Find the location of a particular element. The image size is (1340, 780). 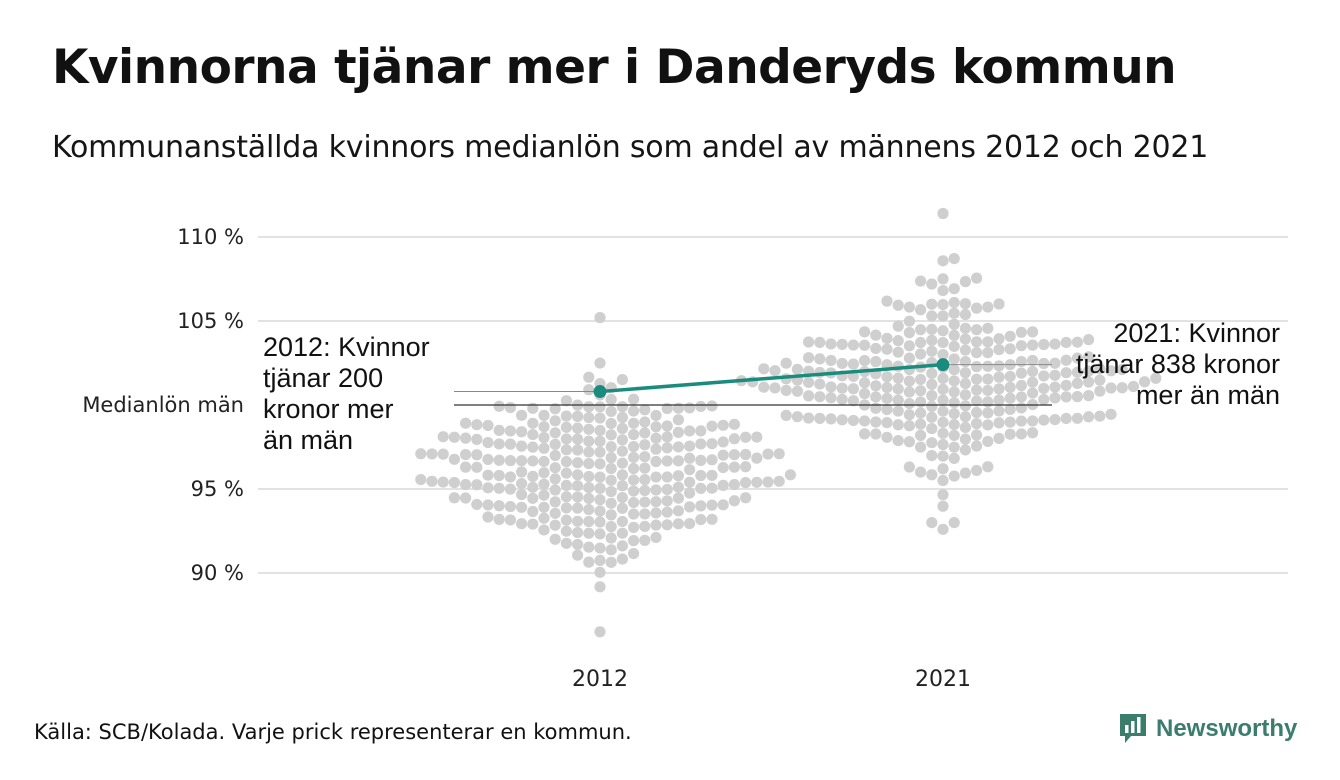

x-tick-label: 2021 is located at coordinates (943, 679).